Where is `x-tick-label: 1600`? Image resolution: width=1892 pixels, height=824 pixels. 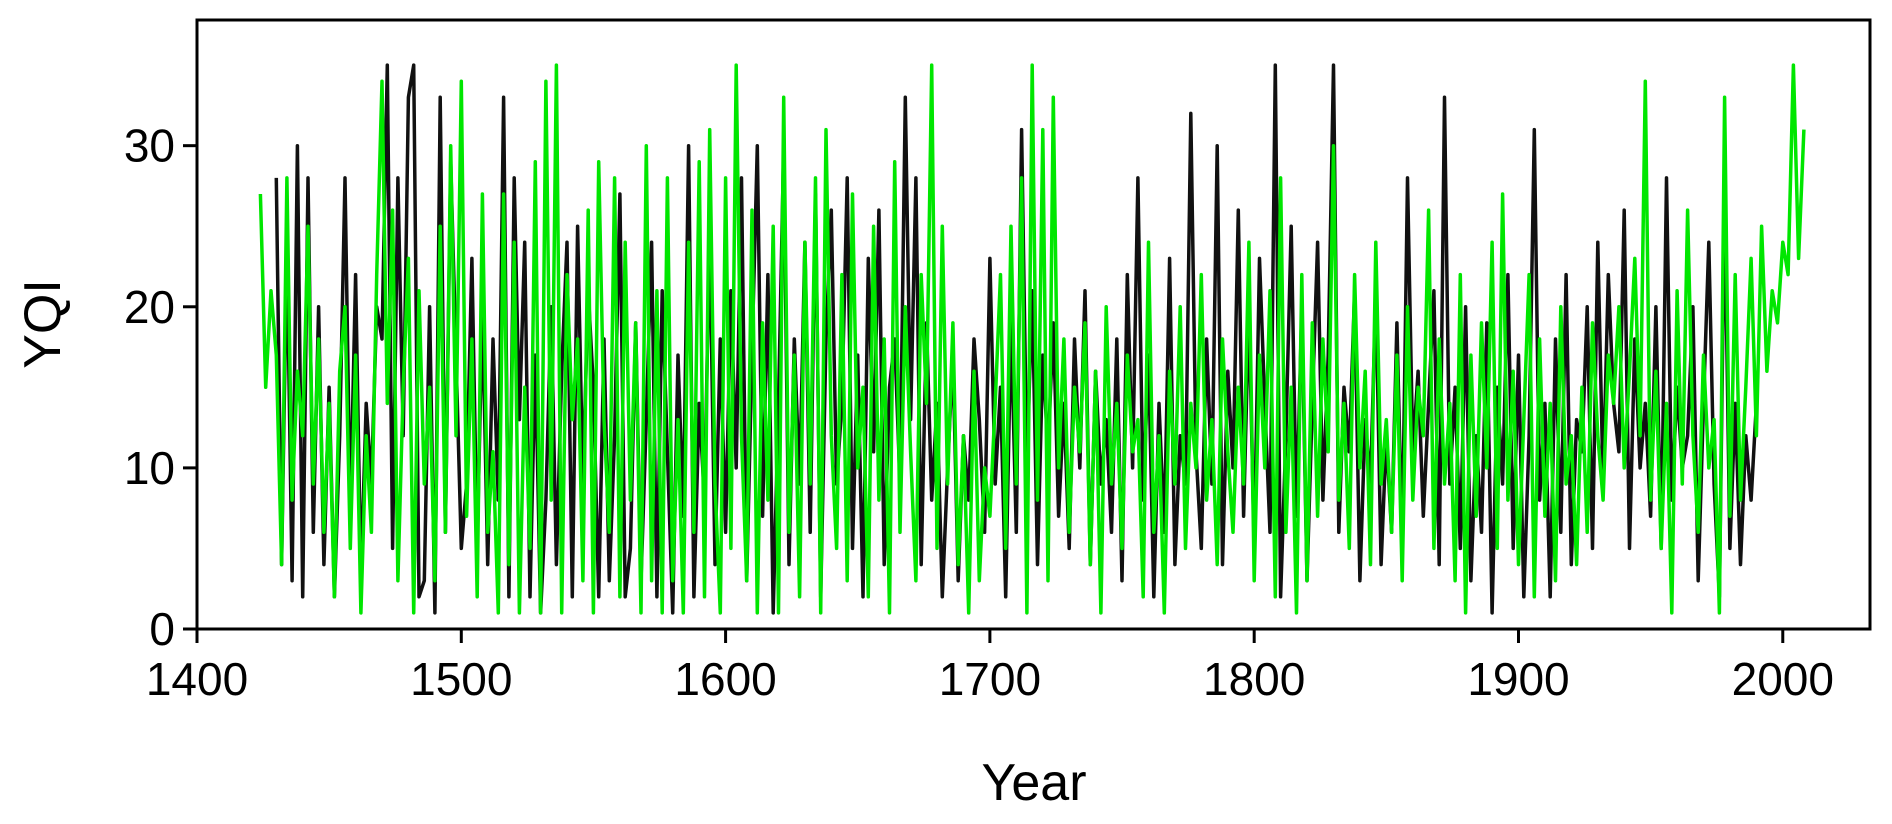
x-tick-label: 1600 is located at coordinates (725, 679).